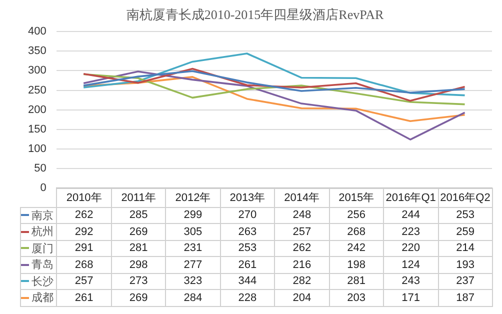 This screenshot has height=314, width=502. What do you see at coordinates (302, 198) in the screenshot?
I see `x-tick-label: 2014年` at bounding box center [302, 198].